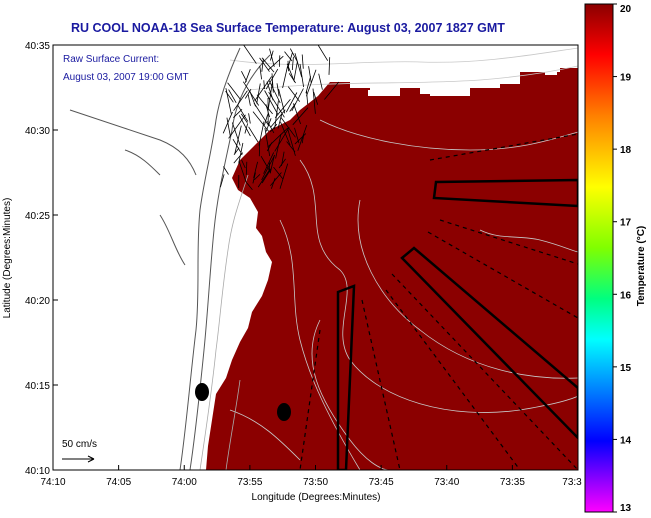 This screenshot has width=651, height=518. I want to click on y-tick-label: 40:15, so click(37, 386).